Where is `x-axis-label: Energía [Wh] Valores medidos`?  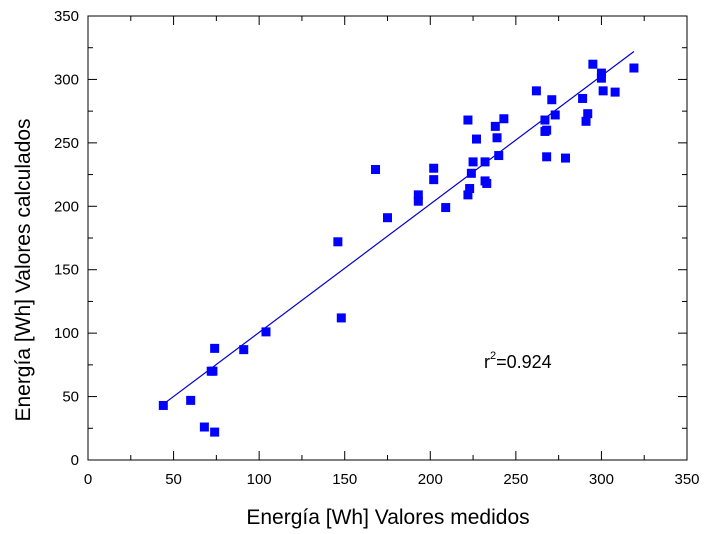 x-axis-label: Energía [Wh] Valores medidos is located at coordinates (387, 517).